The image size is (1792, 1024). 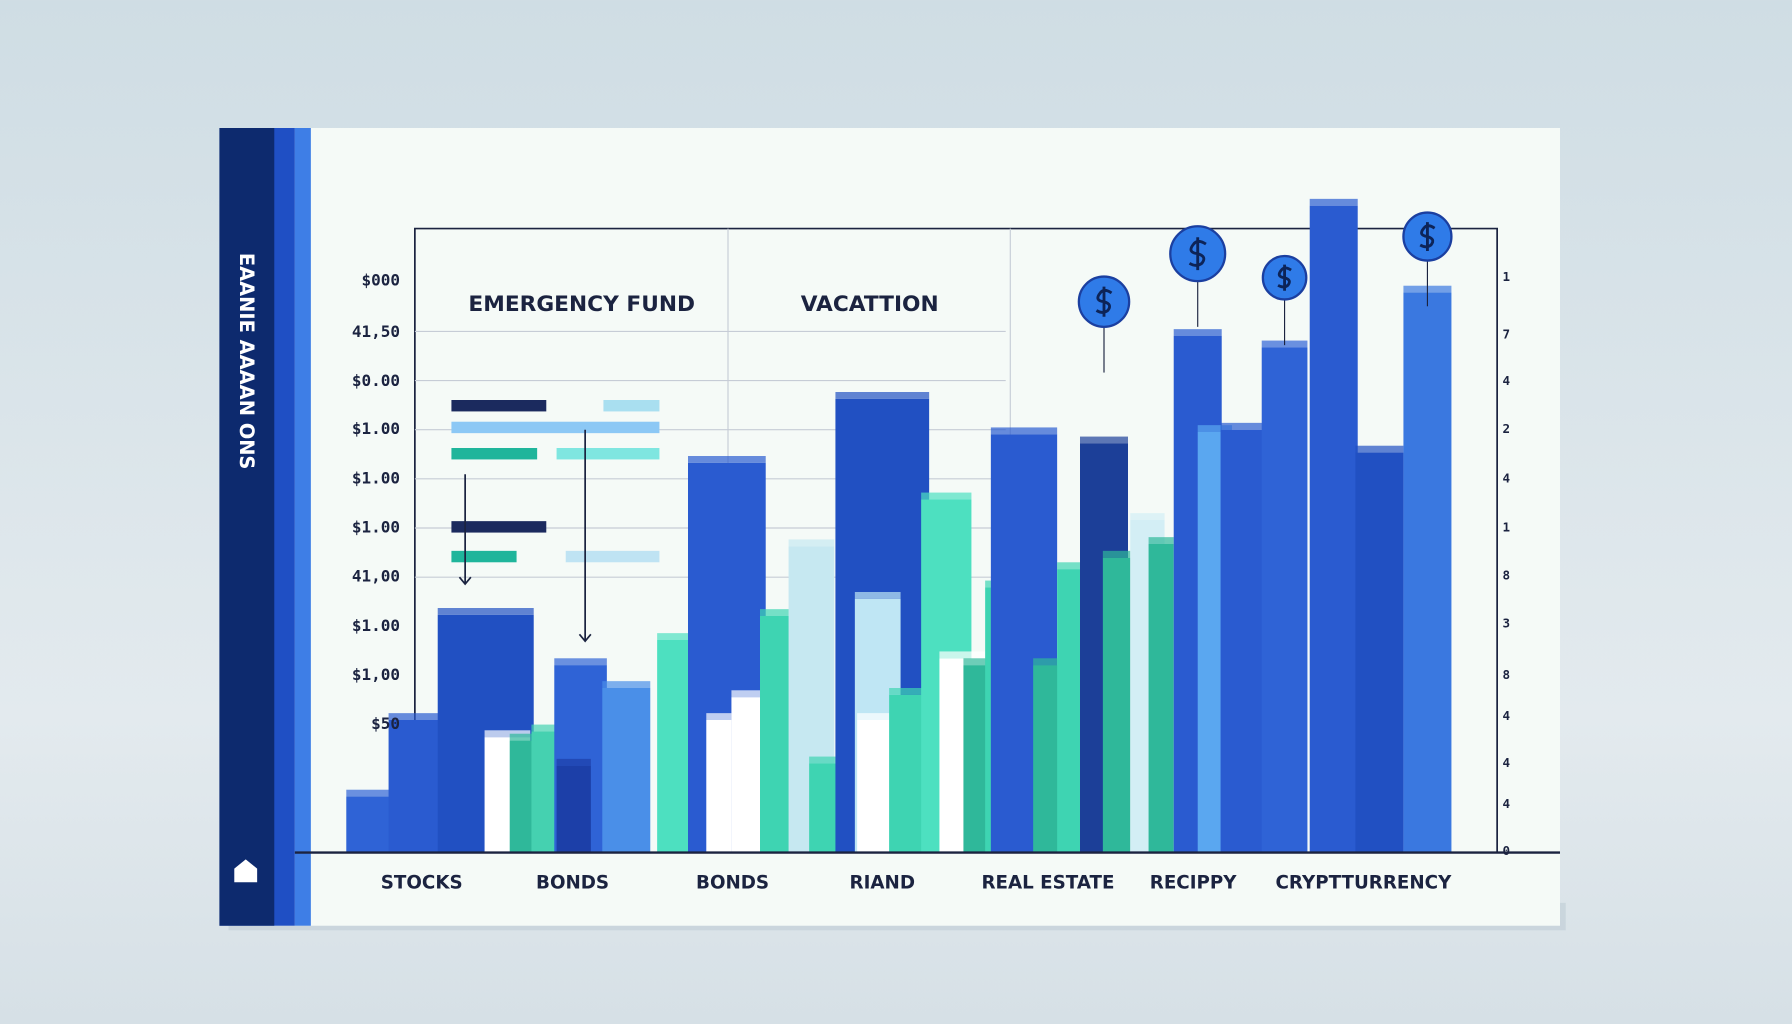 I want to click on category-label: STOCKS, so click(x=422, y=882).